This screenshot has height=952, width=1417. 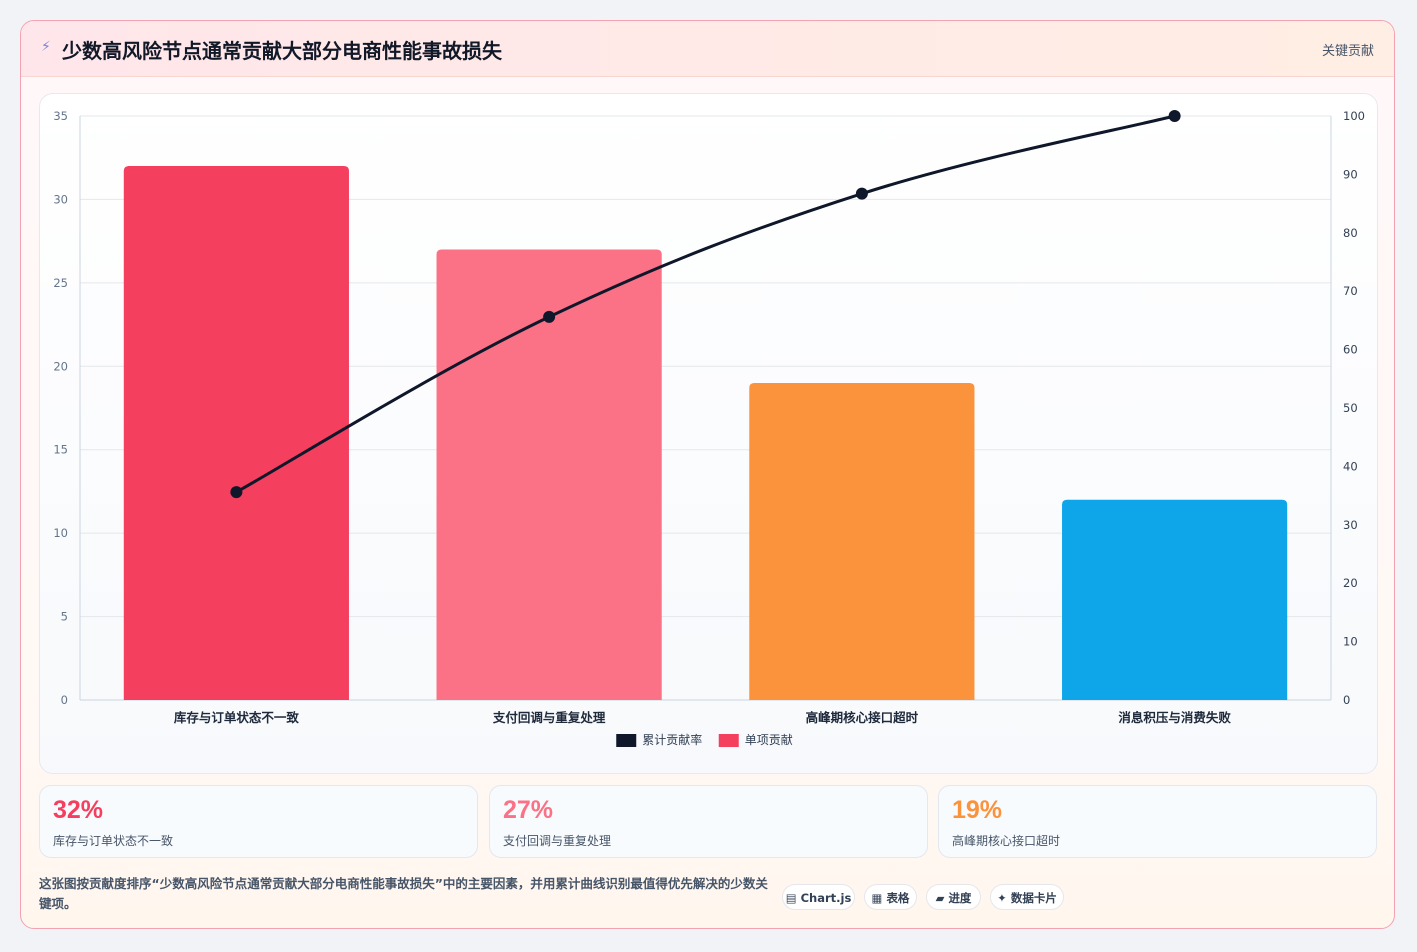 What do you see at coordinates (60, 283) in the screenshot?
I see `y-left-tick-label: 25` at bounding box center [60, 283].